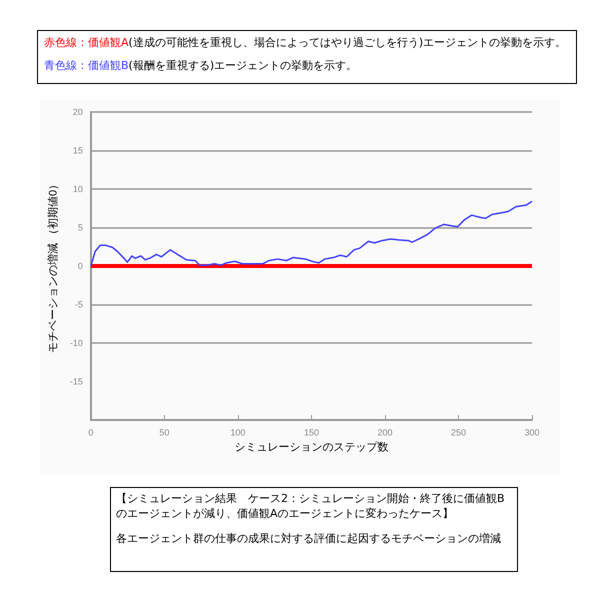  I want to click on text: 青色線：価値観B, so click(86, 65).